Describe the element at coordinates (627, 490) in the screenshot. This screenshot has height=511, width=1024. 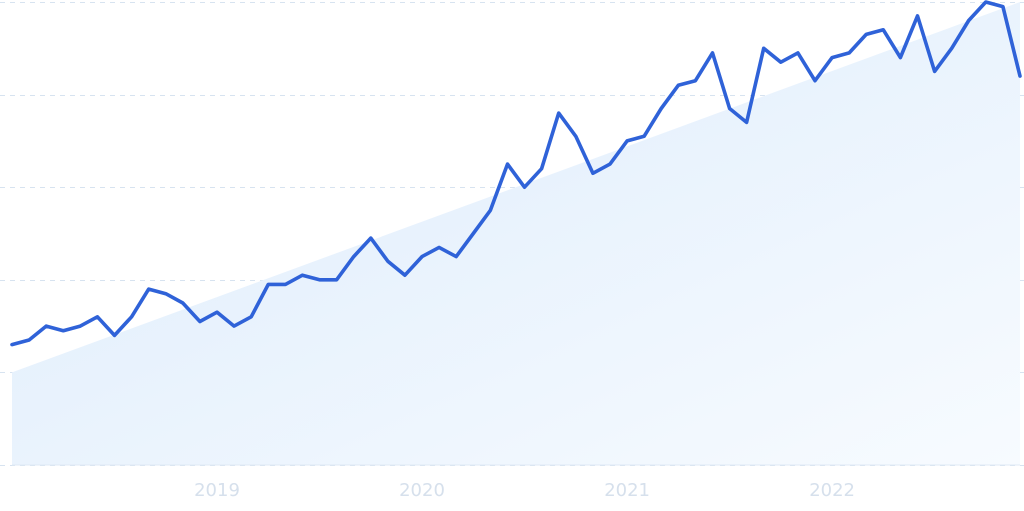
I see `x-tick-label: 2021` at that location.